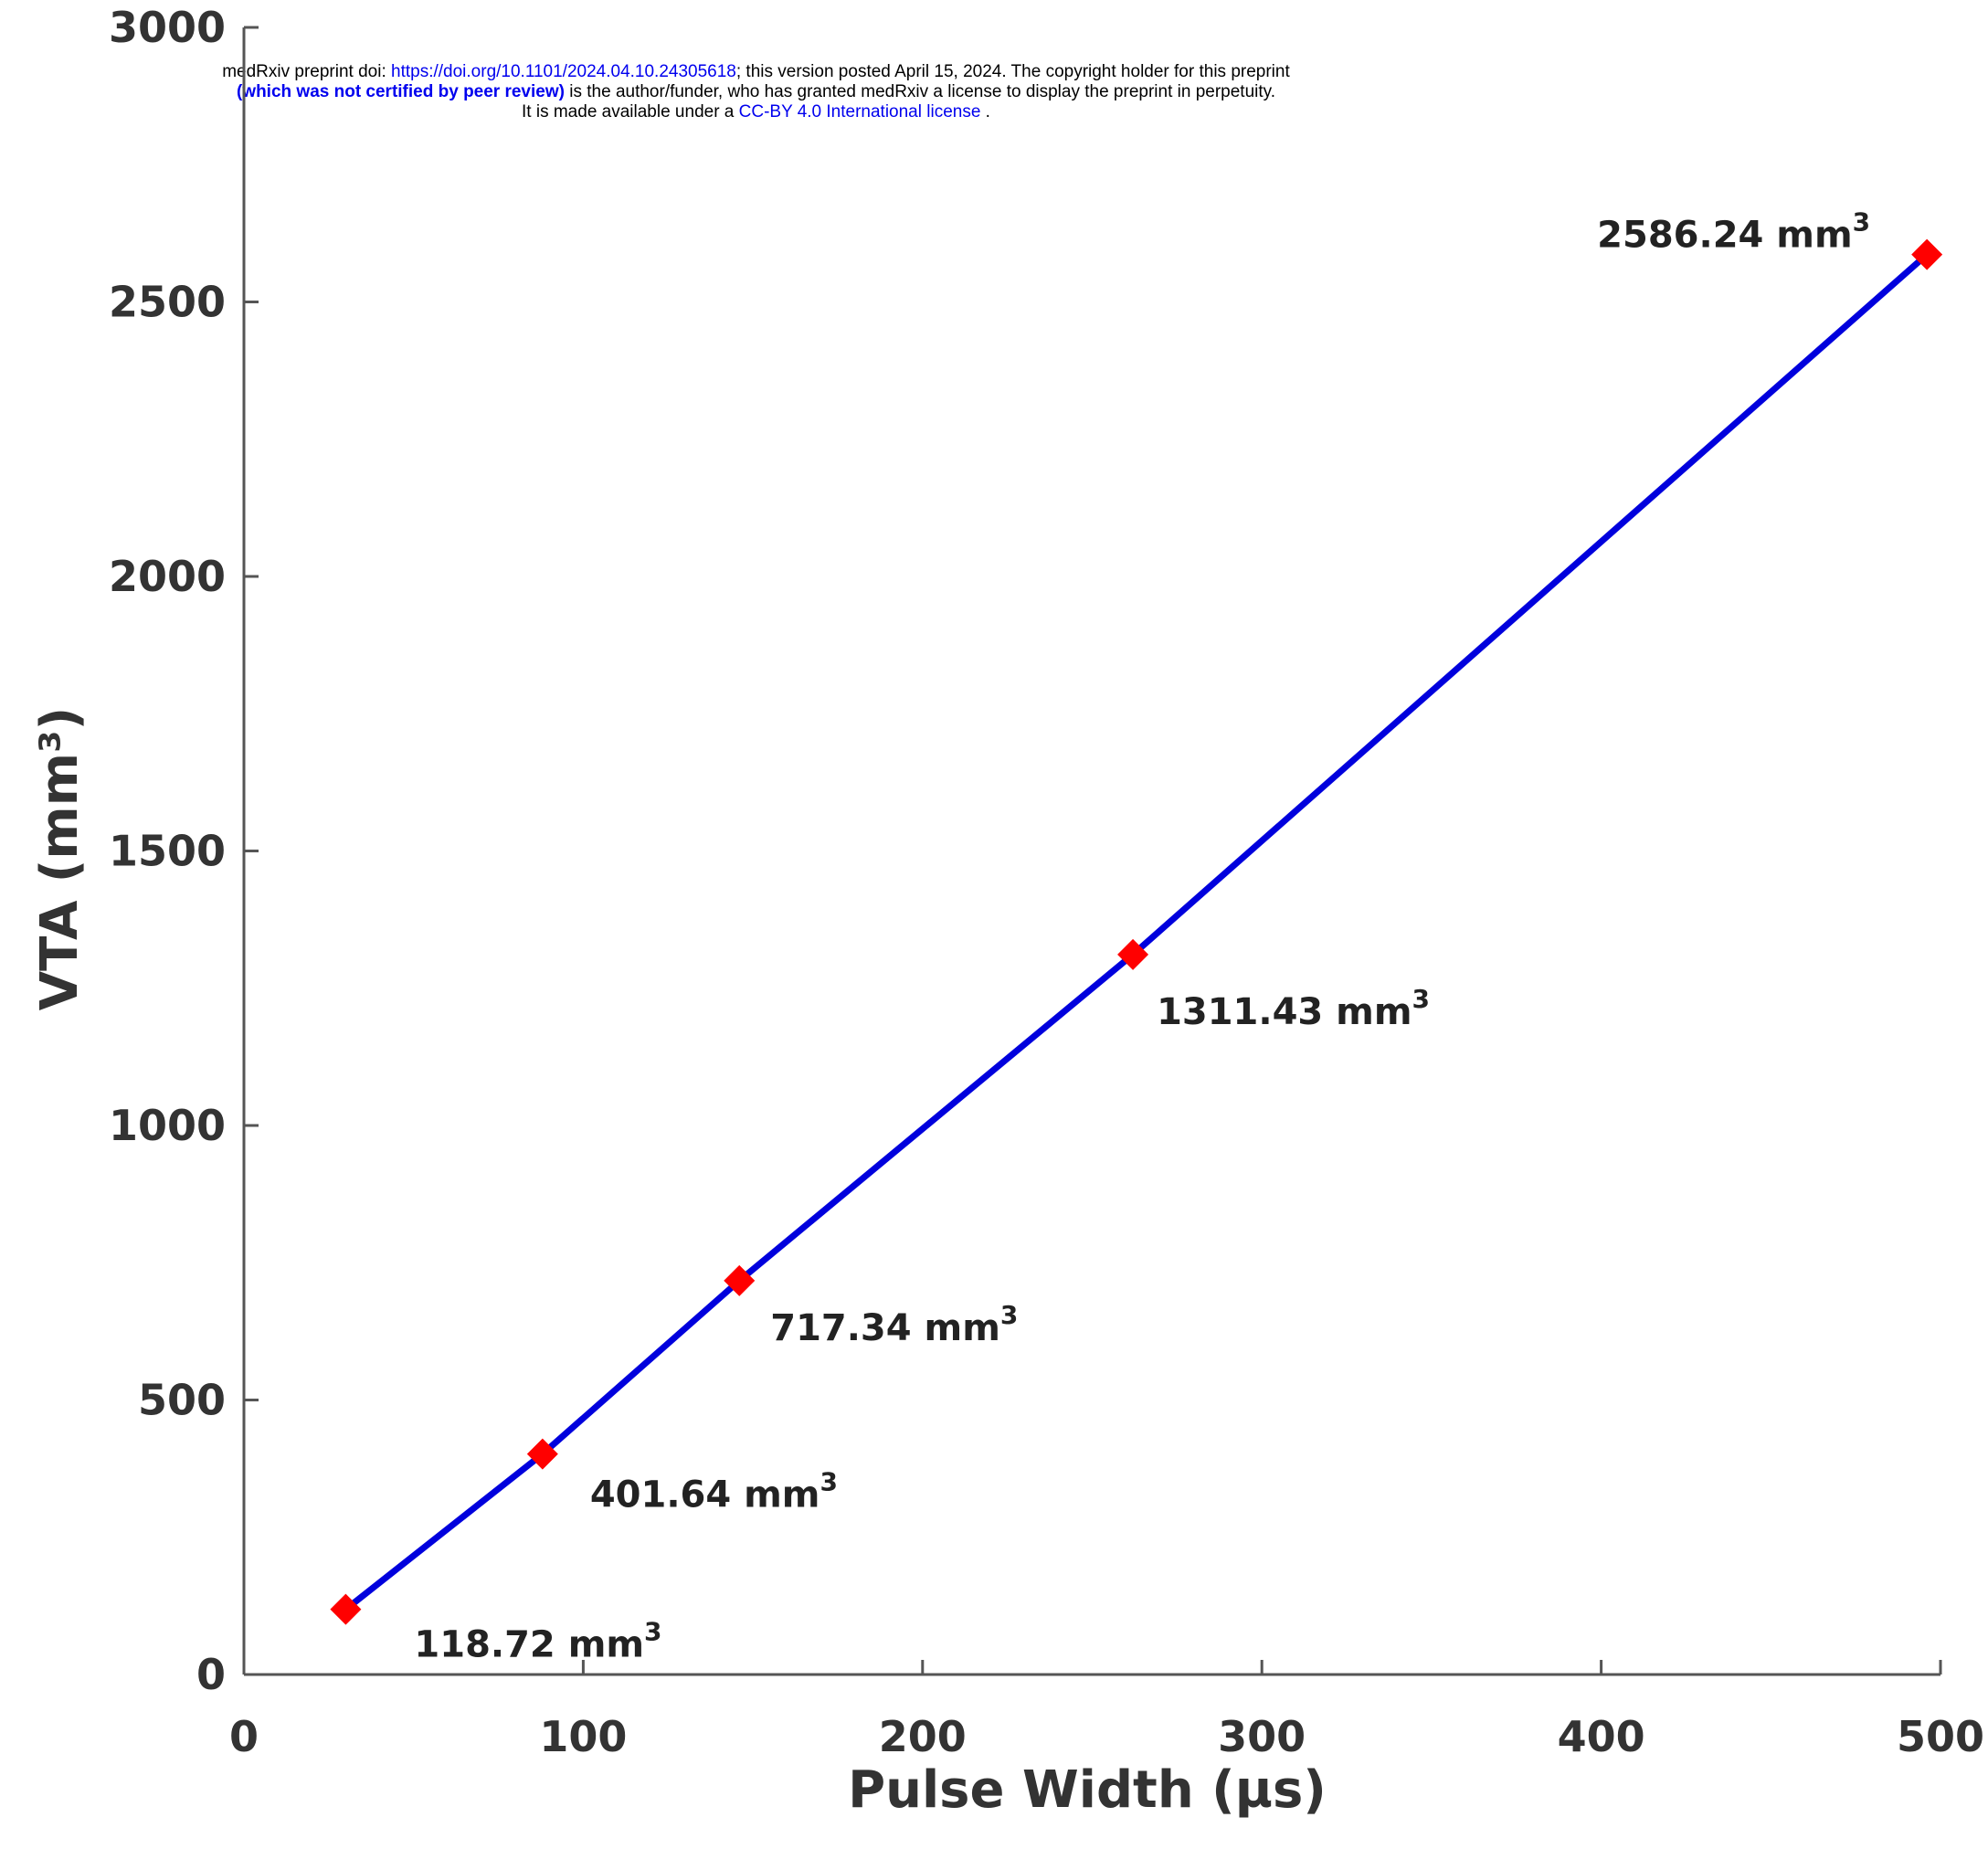 The height and width of the screenshot is (1849, 1988). What do you see at coordinates (1293, 1008) in the screenshot?
I see `data-label: 1311.43 mm3` at bounding box center [1293, 1008].